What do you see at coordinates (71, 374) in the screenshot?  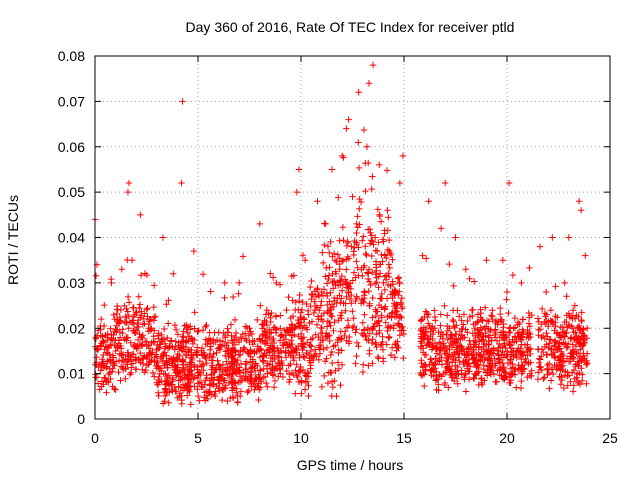 I see `y-tick-label: 0.01` at bounding box center [71, 374].